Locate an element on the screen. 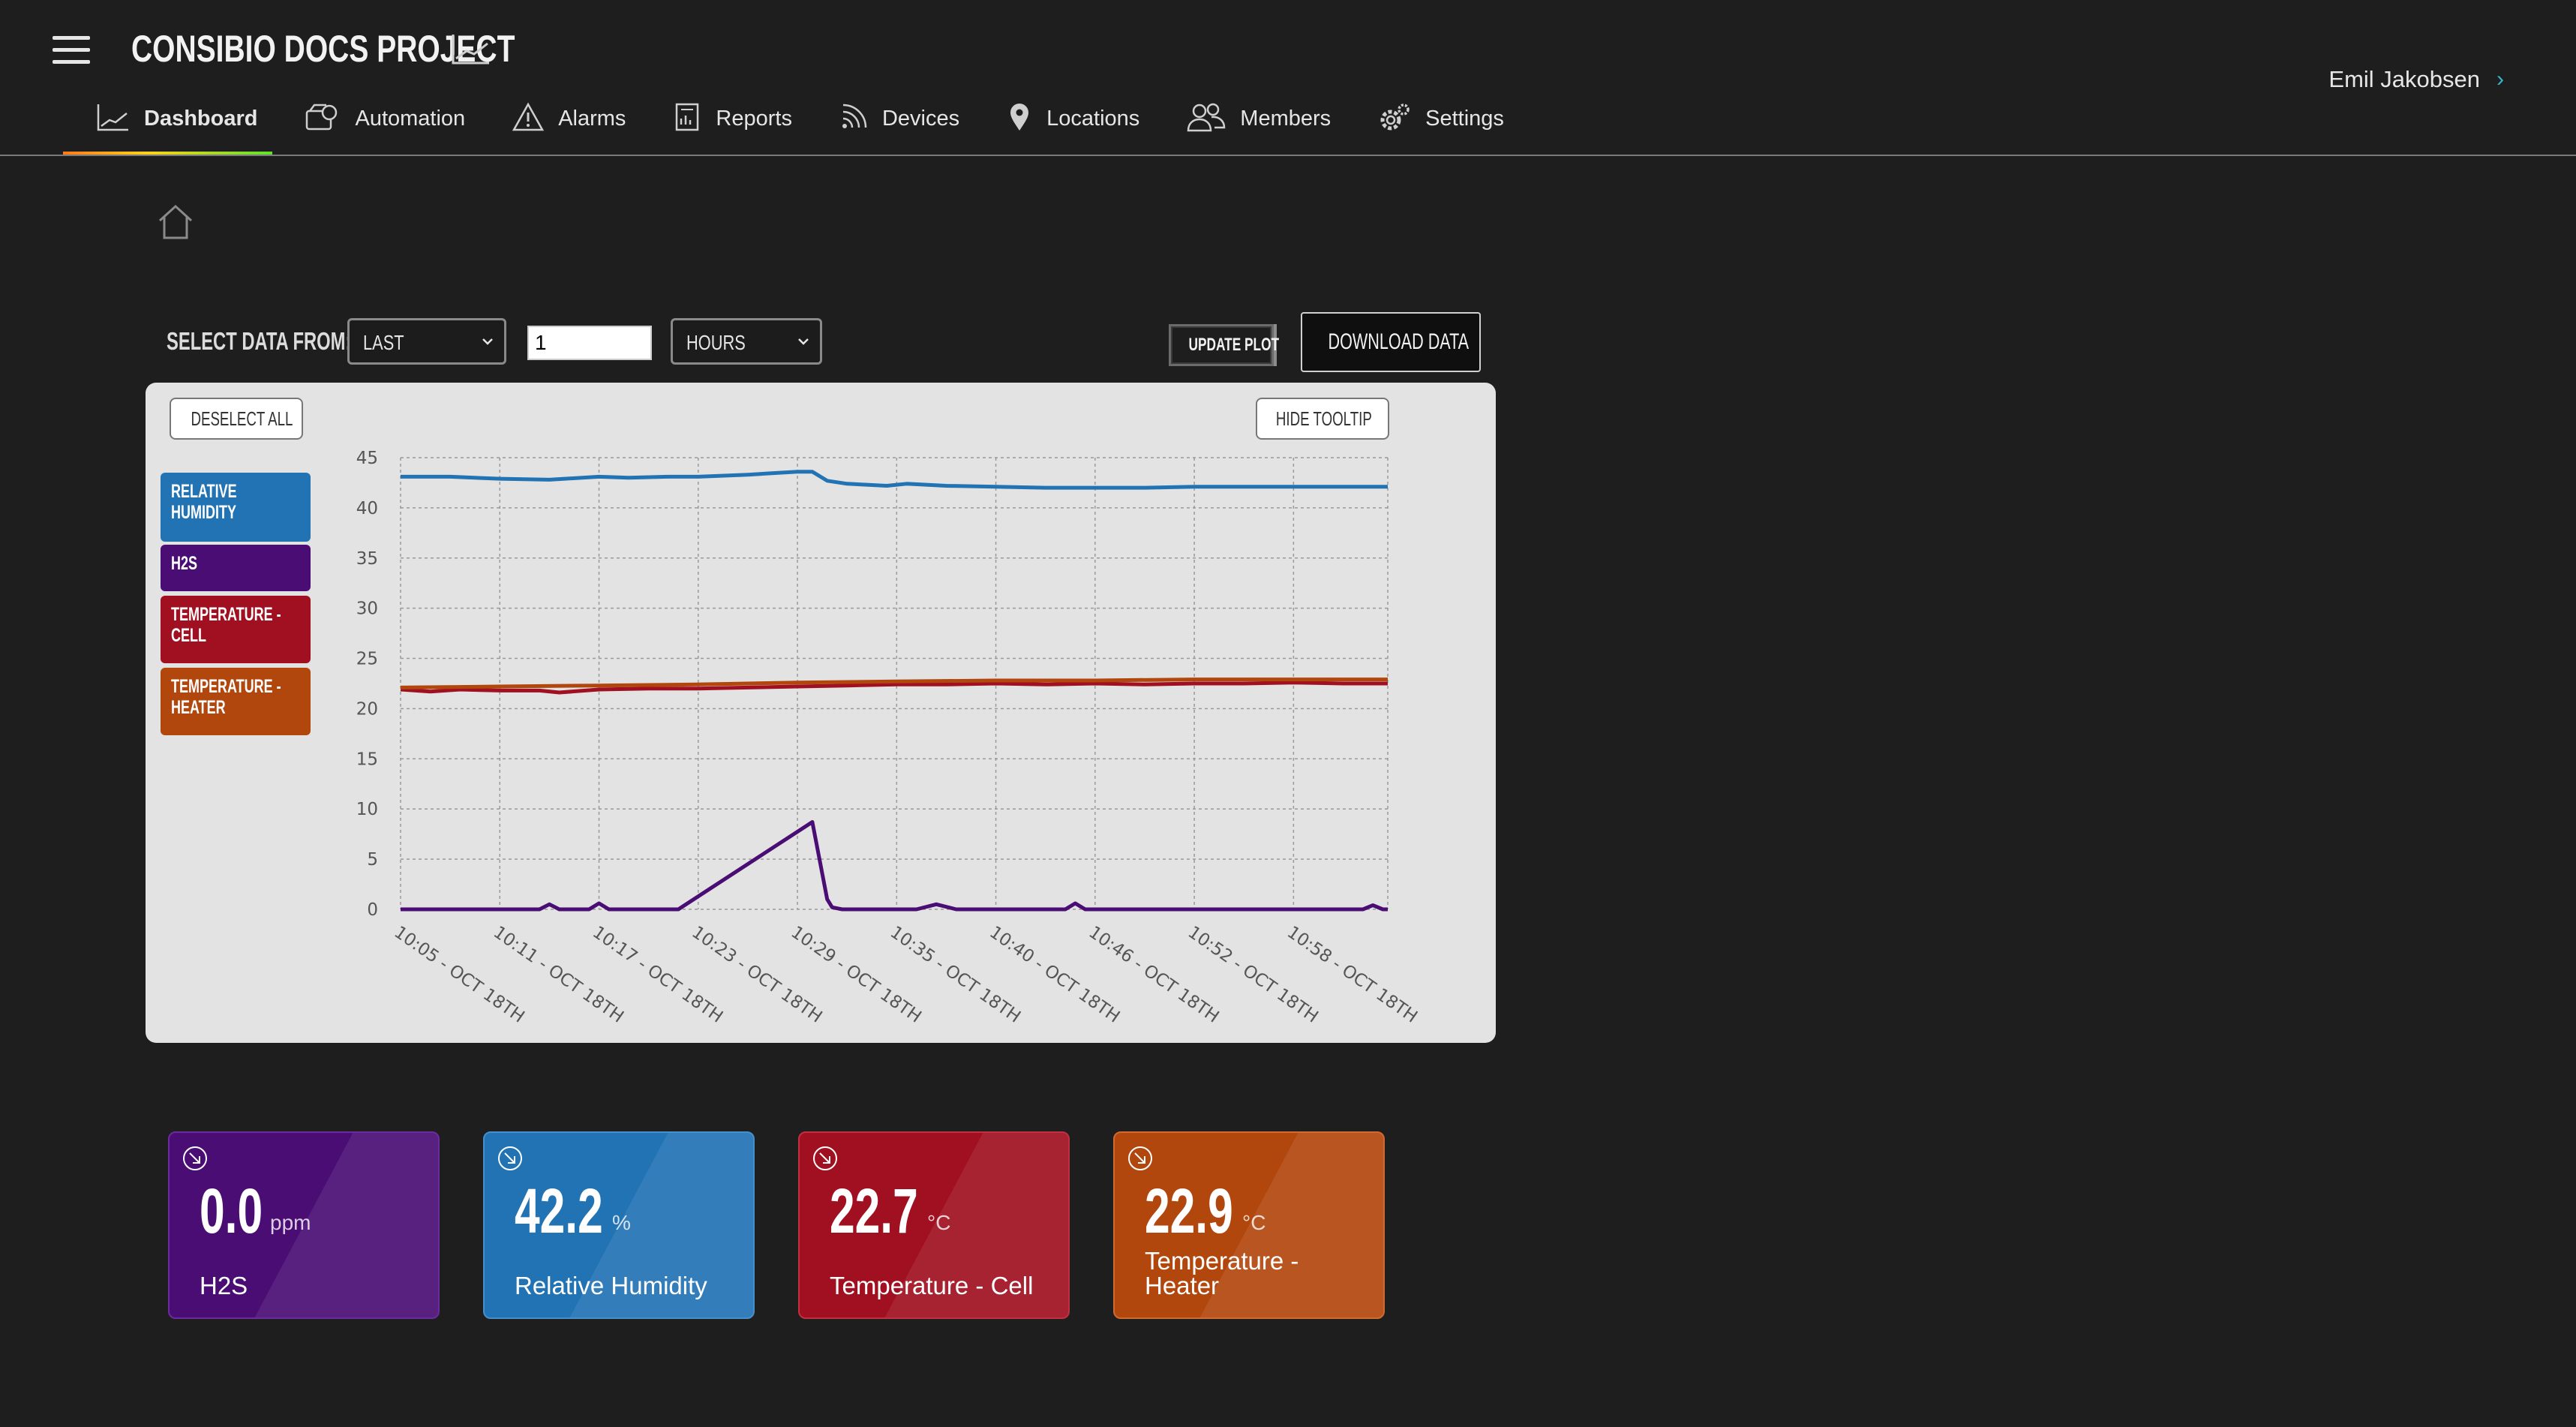  y-tick-label: 10 is located at coordinates (367, 809).